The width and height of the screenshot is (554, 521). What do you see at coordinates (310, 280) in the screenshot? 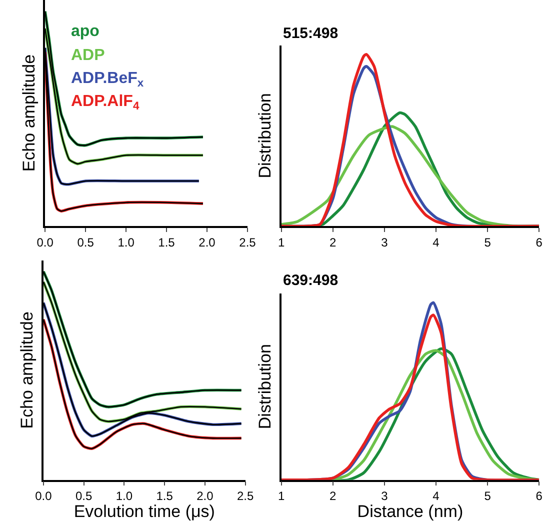
I see `chart-title: 639:498` at bounding box center [310, 280].